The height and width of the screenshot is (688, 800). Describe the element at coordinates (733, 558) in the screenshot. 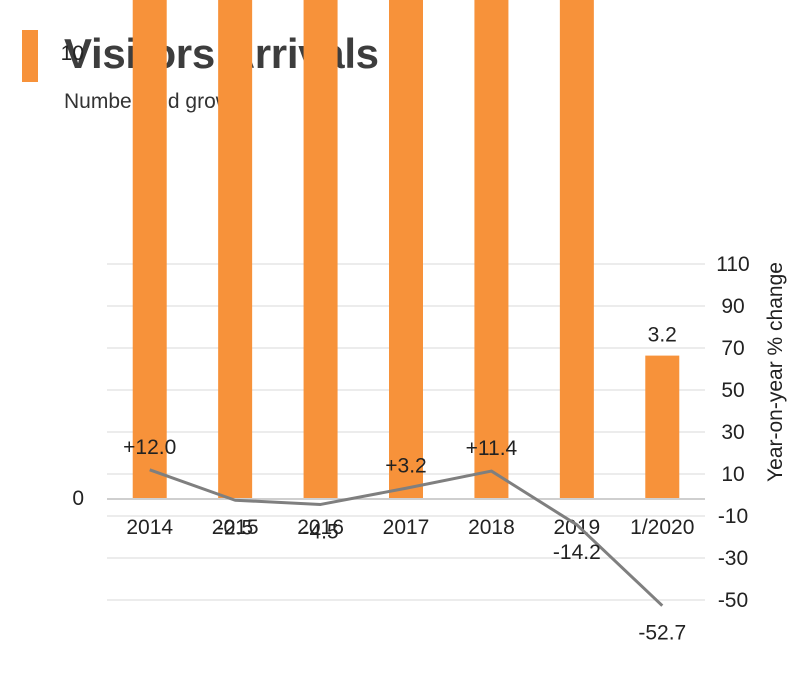

I see `y2-tick-label: -30` at that location.